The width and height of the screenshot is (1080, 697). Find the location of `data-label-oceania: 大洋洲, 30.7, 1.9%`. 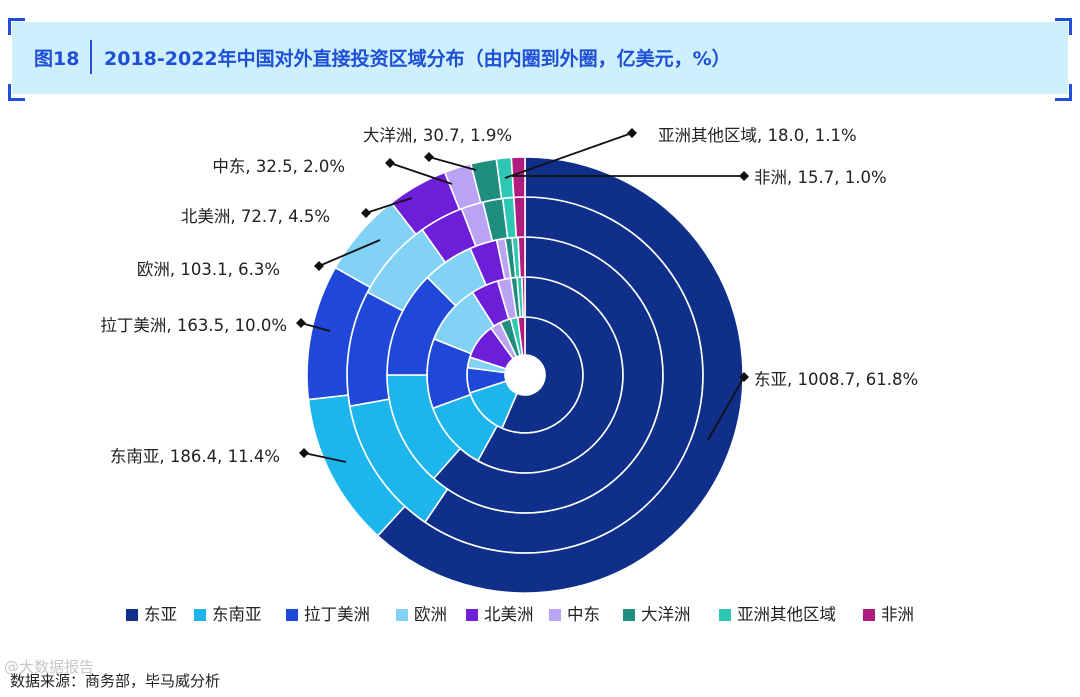

data-label-oceania: 大洋洲, 30.7, 1.9% is located at coordinates (437, 135).